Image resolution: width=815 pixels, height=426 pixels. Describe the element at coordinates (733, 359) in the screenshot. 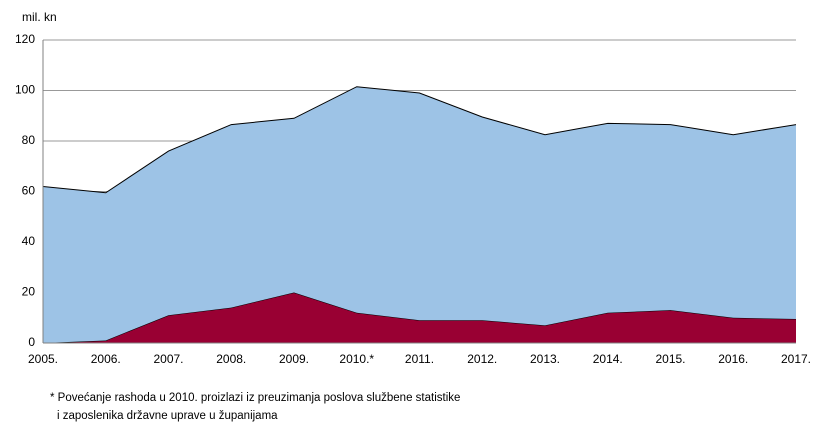

I see `x-tick-label: 2016.` at that location.